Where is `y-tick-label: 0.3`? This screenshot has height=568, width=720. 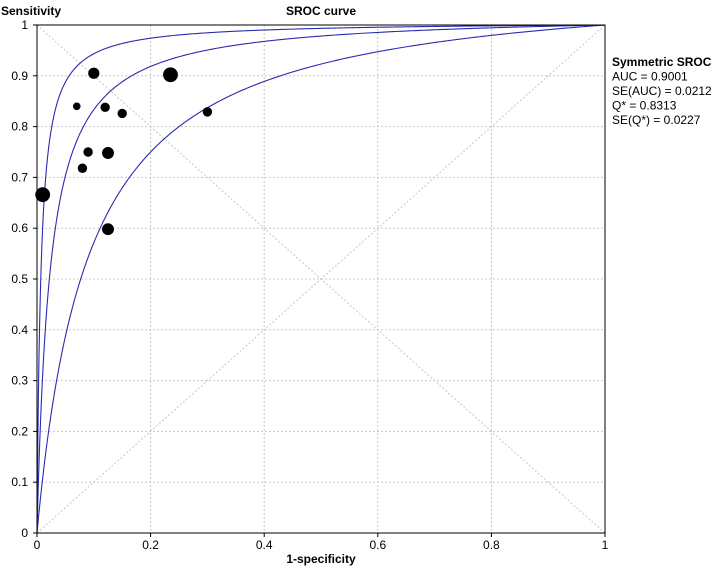 y-tick-label: 0.3 is located at coordinates (19, 381).